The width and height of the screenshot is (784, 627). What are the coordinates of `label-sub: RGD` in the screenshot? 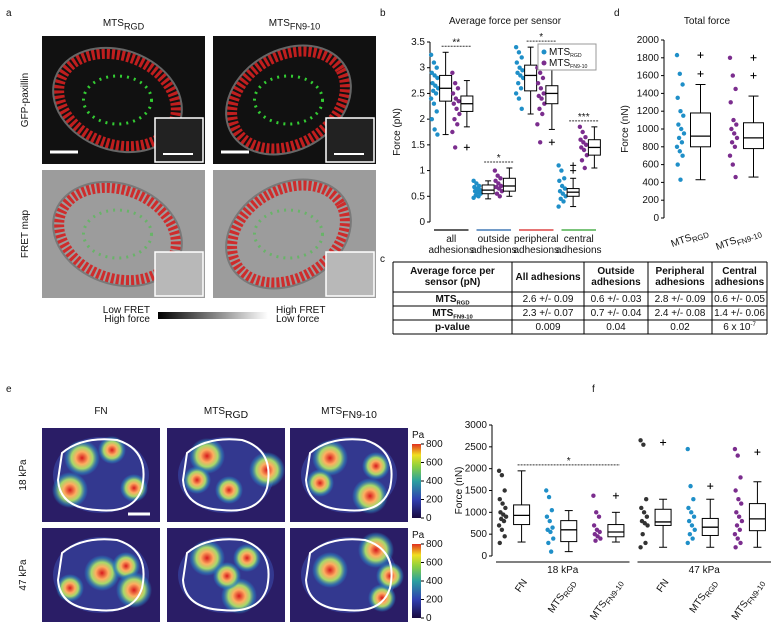 It's located at (701, 237).